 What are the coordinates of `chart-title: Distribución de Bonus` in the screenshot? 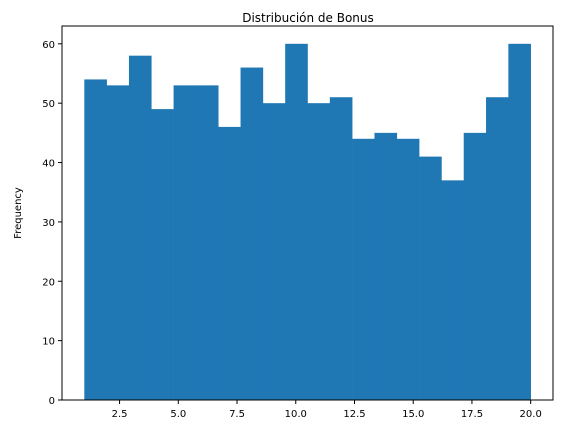 It's located at (308, 18).